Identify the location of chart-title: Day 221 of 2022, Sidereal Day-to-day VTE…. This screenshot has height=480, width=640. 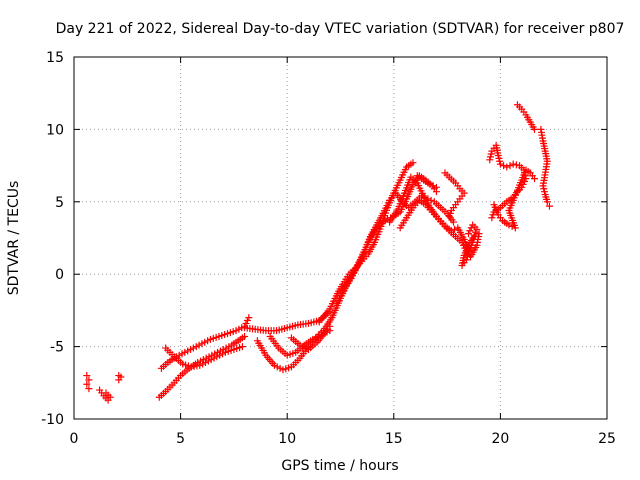
(340, 29).